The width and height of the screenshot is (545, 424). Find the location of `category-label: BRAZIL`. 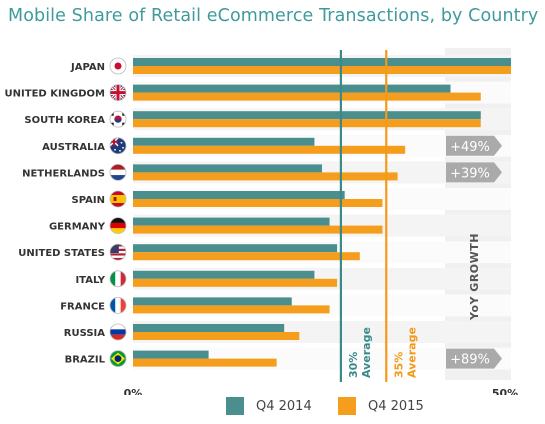

category-label: BRAZIL is located at coordinates (85, 360).